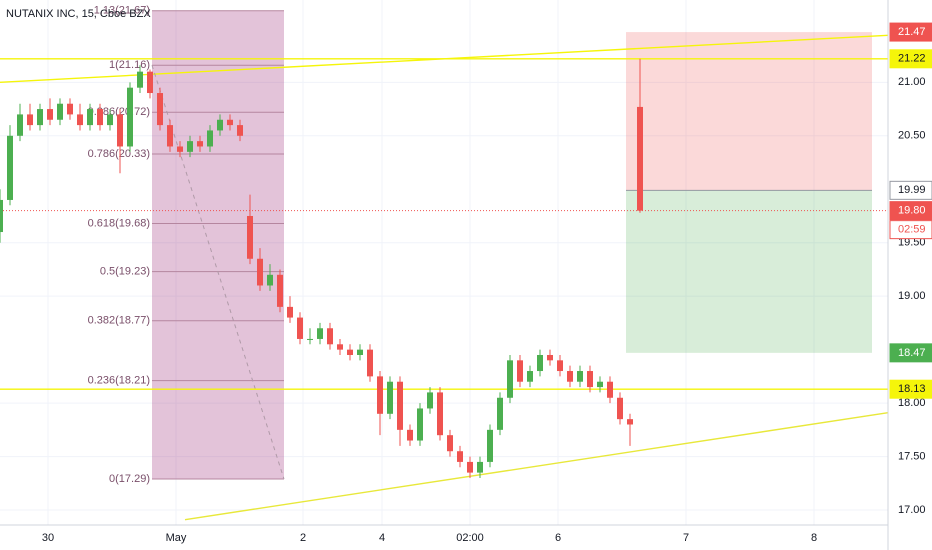 The width and height of the screenshot is (932, 550). I want to click on y-tick-label: 20.50, so click(912, 136).